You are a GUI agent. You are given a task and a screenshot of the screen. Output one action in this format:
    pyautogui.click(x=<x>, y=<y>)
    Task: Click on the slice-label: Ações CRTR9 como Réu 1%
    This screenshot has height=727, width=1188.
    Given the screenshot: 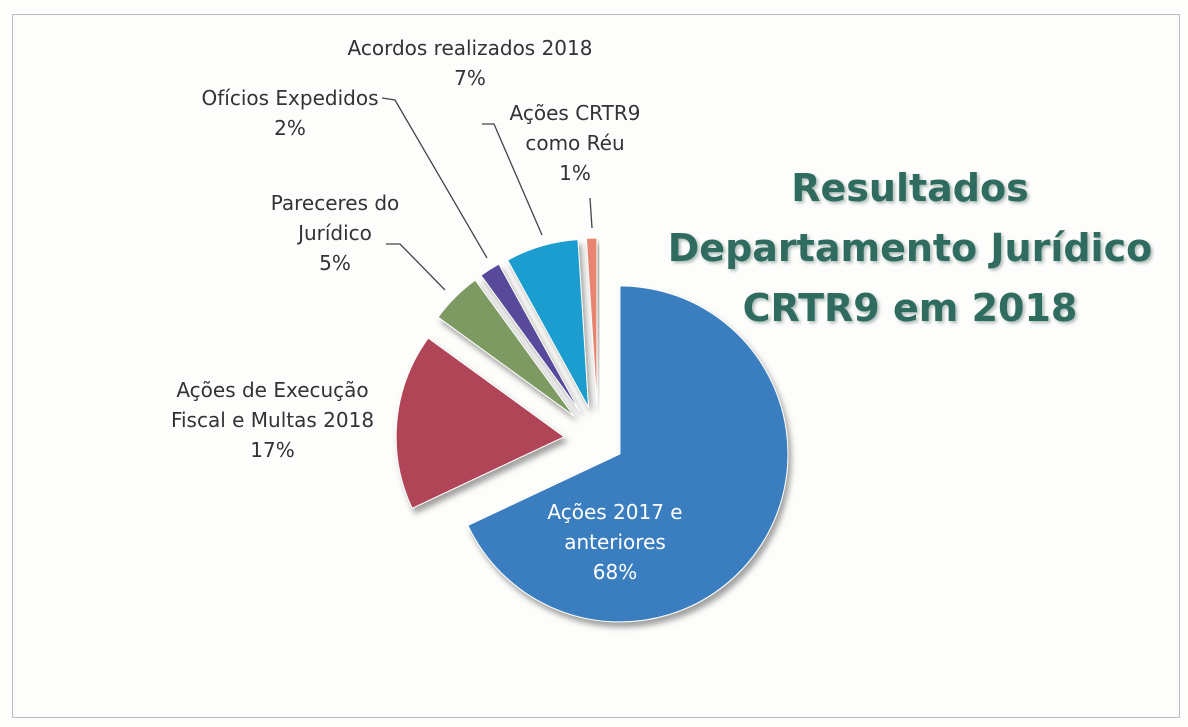 What is the action you would take?
    pyautogui.click(x=575, y=143)
    